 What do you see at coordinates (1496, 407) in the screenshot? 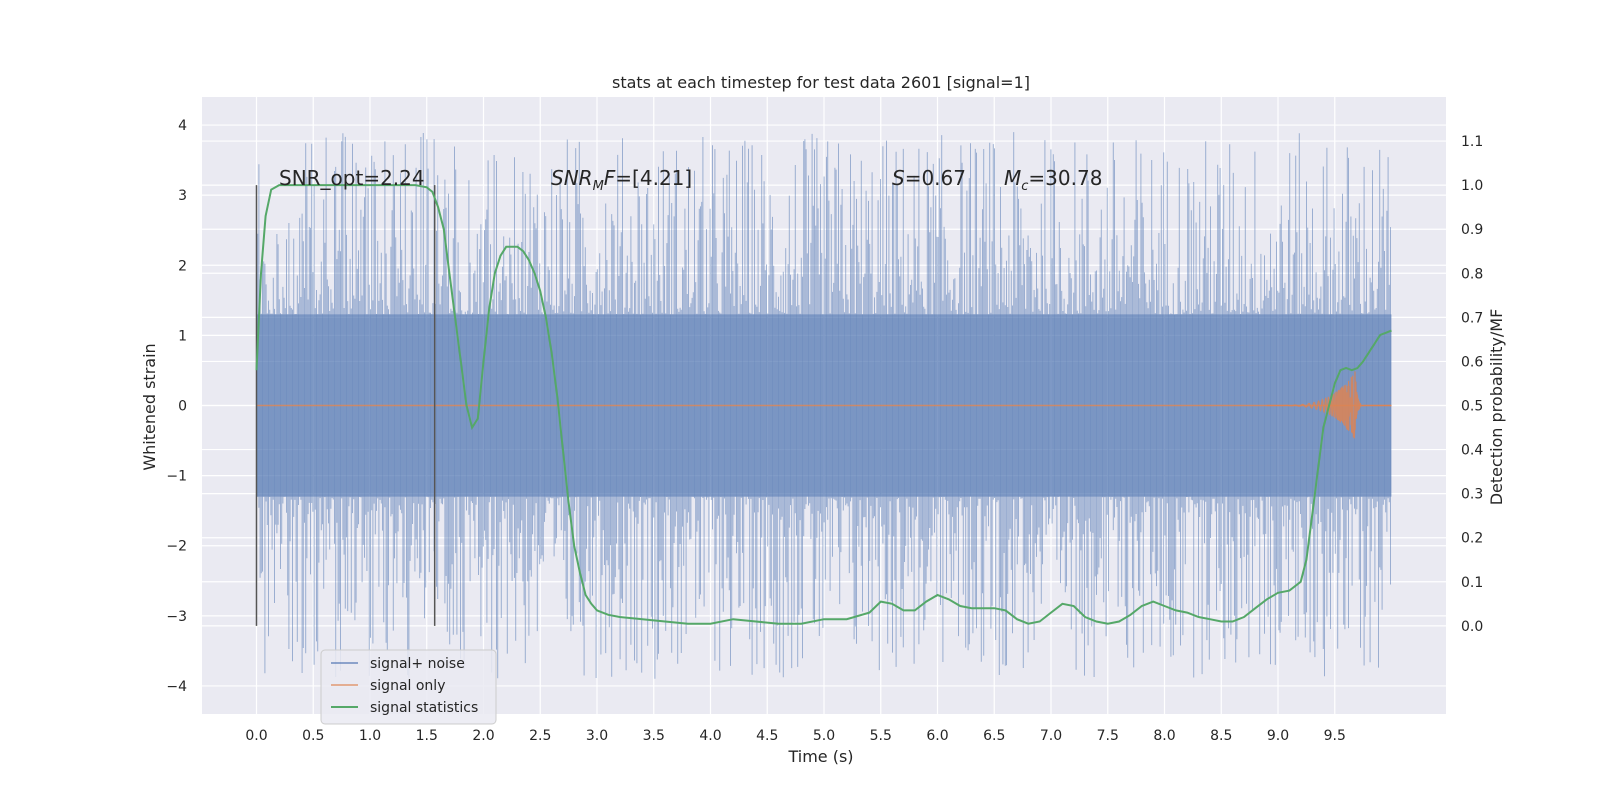
I see `y-axis-right-label: Detection probability/MF` at bounding box center [1496, 407].